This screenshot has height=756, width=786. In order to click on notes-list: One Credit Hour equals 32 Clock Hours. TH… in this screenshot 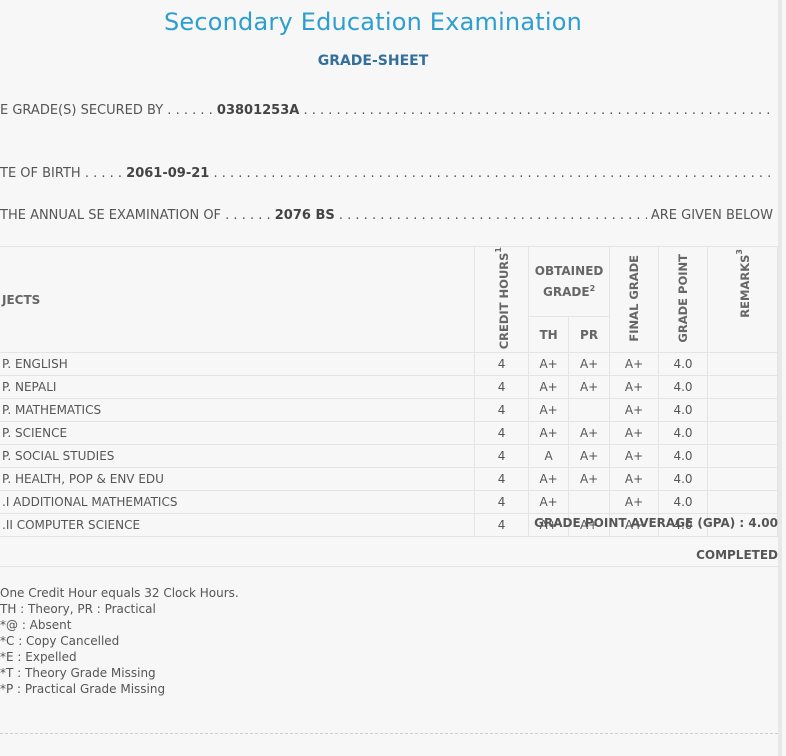, I will do `click(119, 641)`.